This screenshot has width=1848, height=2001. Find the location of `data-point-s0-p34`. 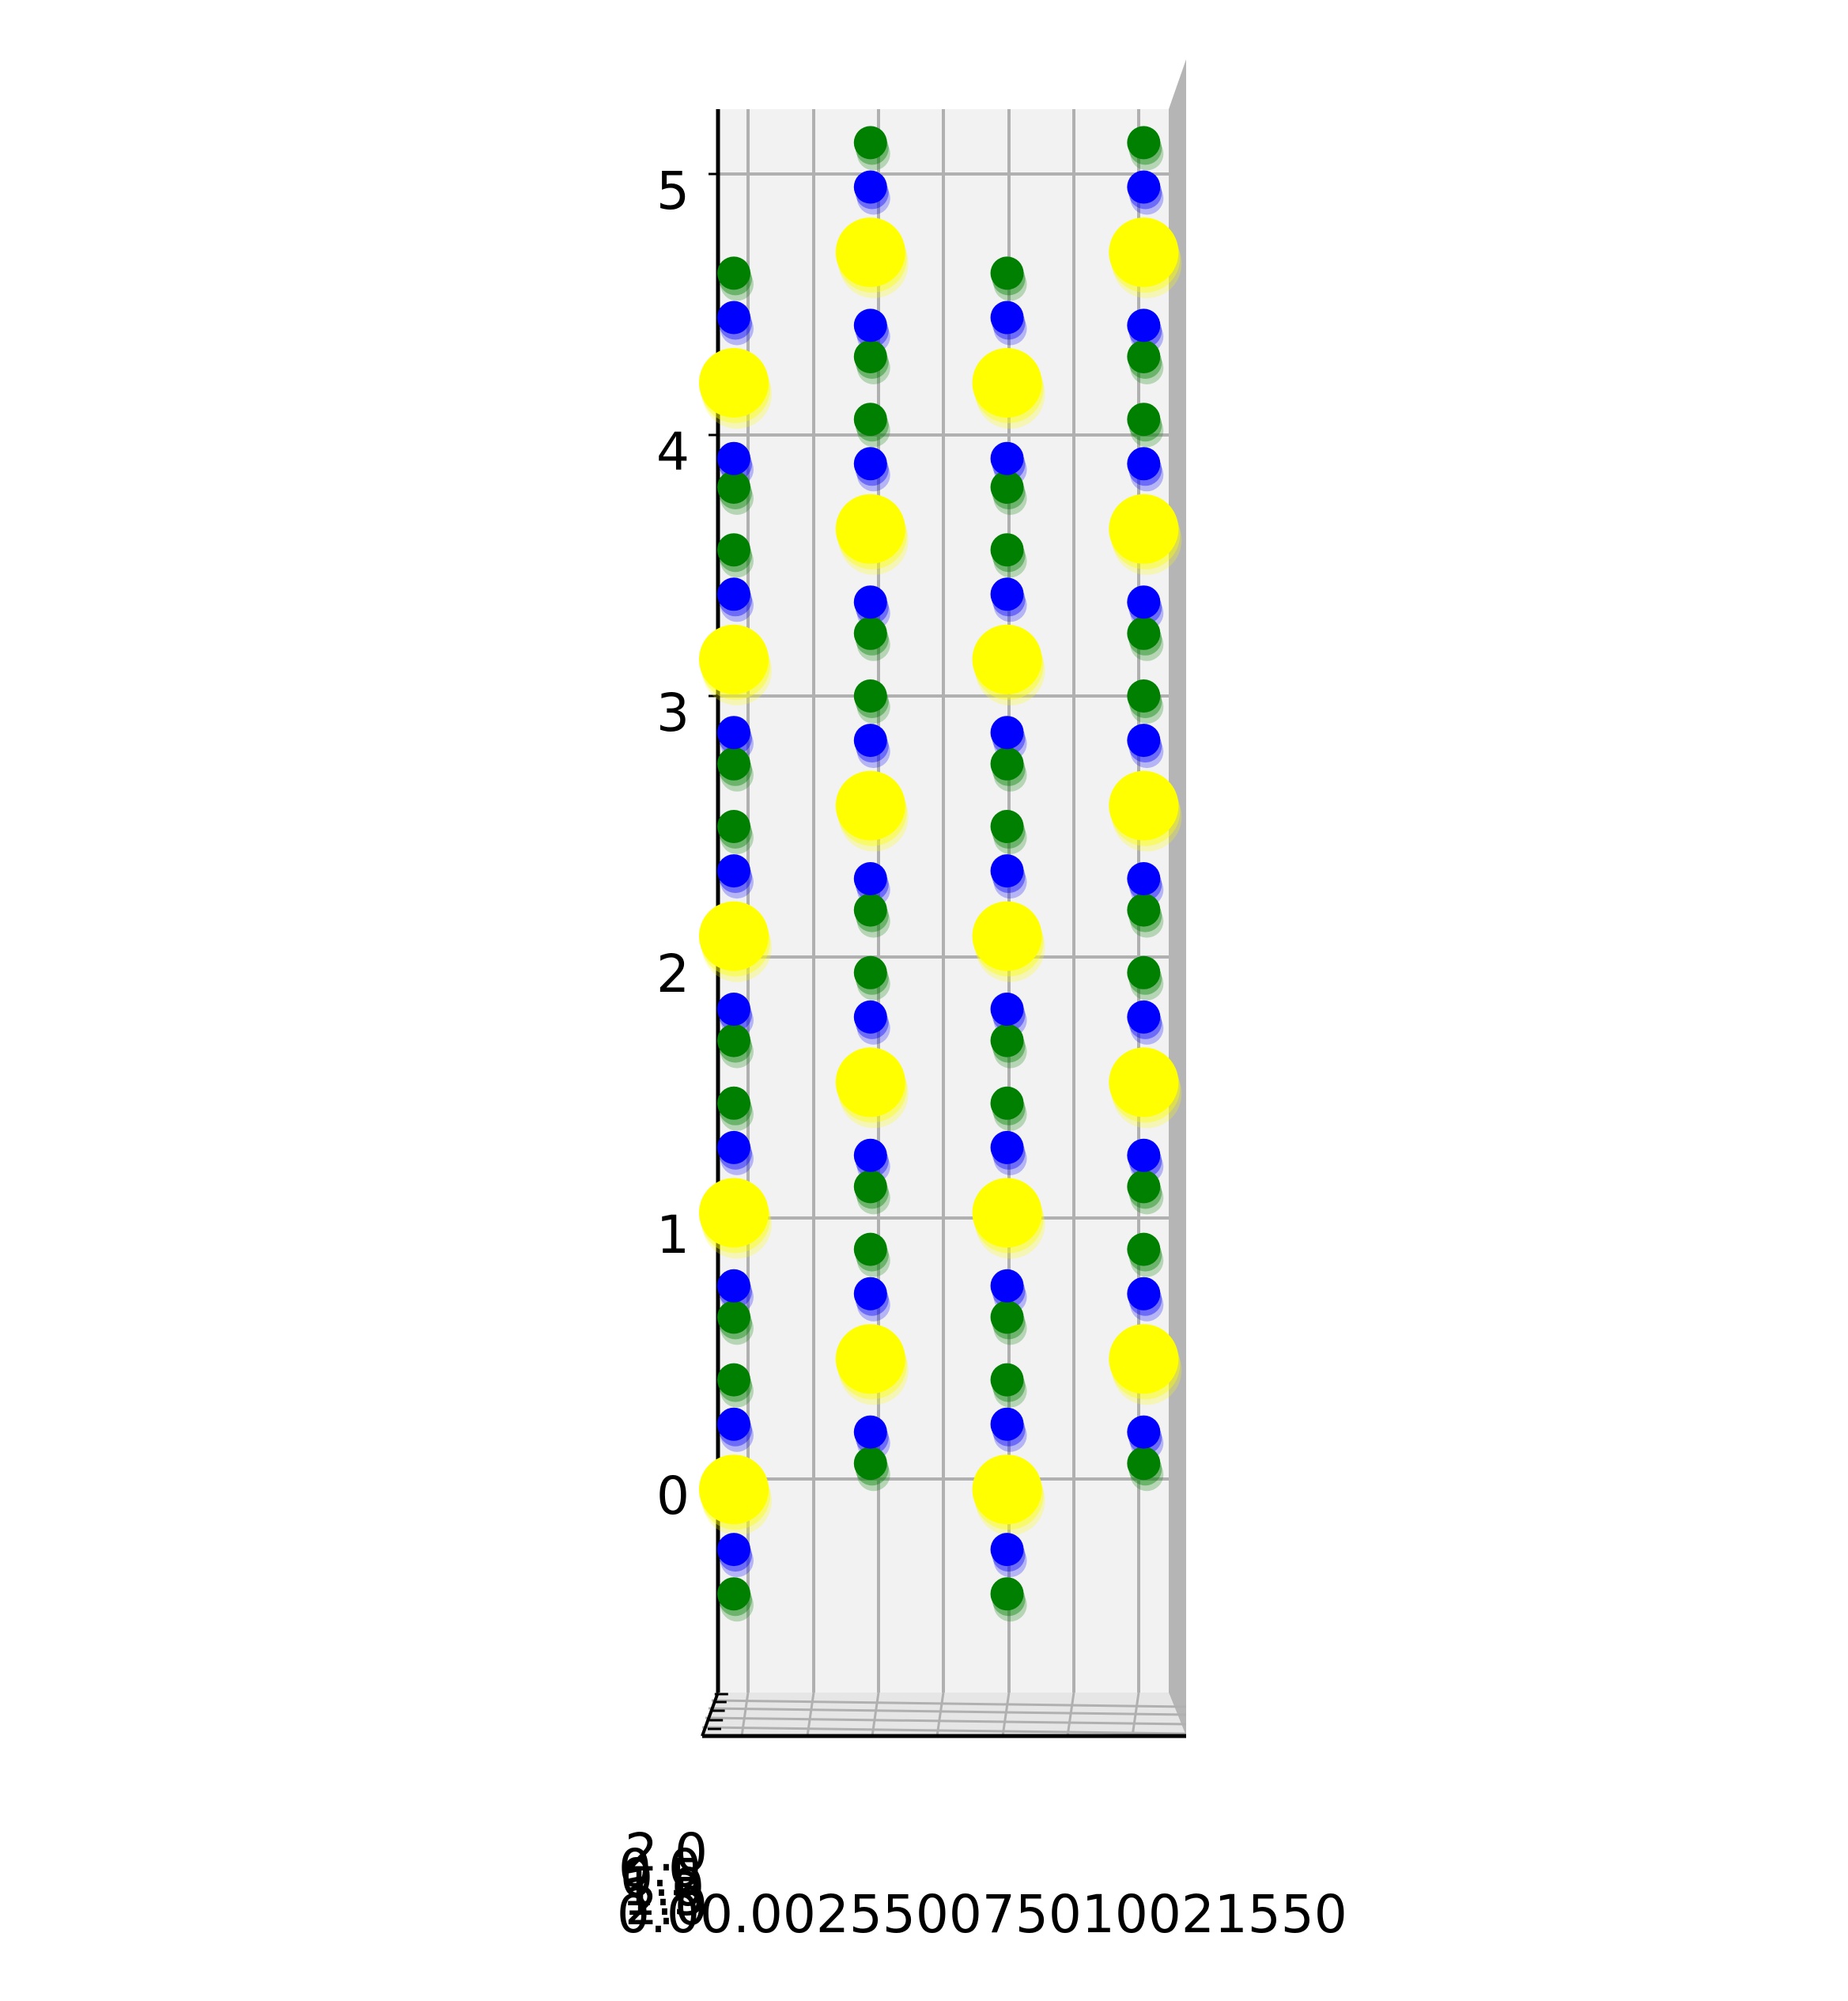

data-point-s0-p34 is located at coordinates (1144, 696).